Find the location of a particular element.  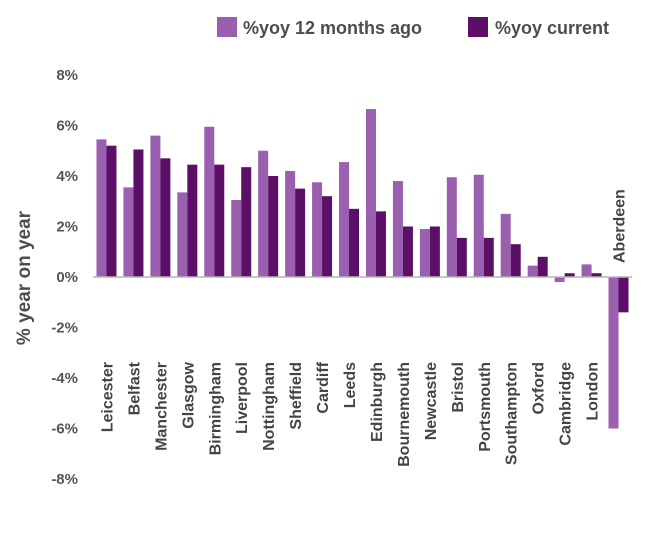

bar-current-glasgow is located at coordinates (192, 220).